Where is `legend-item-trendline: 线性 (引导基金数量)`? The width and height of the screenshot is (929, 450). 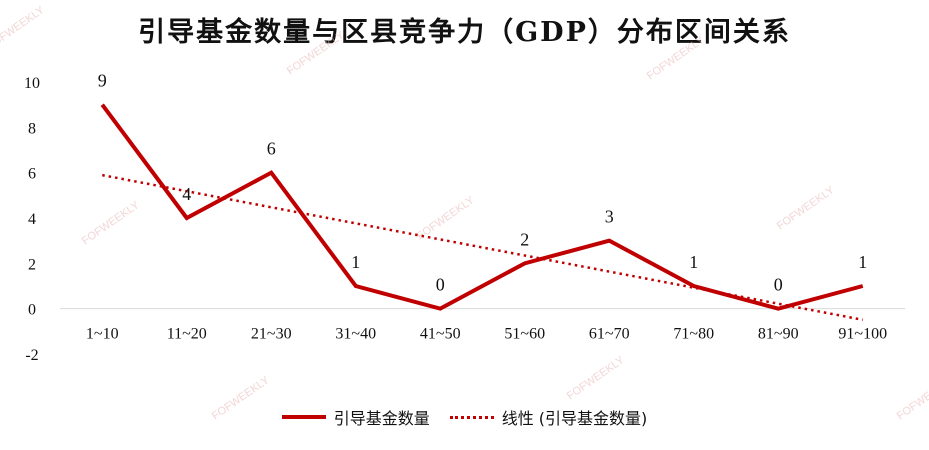
legend-item-trendline: 线性 (引导基金数量) is located at coordinates (548, 417).